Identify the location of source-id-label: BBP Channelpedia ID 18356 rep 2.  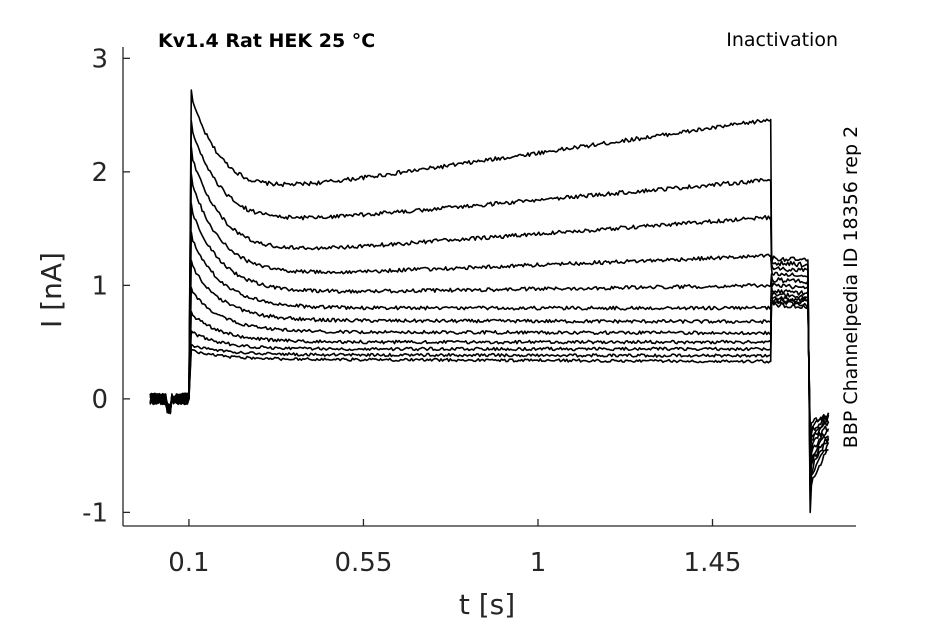
(851, 287).